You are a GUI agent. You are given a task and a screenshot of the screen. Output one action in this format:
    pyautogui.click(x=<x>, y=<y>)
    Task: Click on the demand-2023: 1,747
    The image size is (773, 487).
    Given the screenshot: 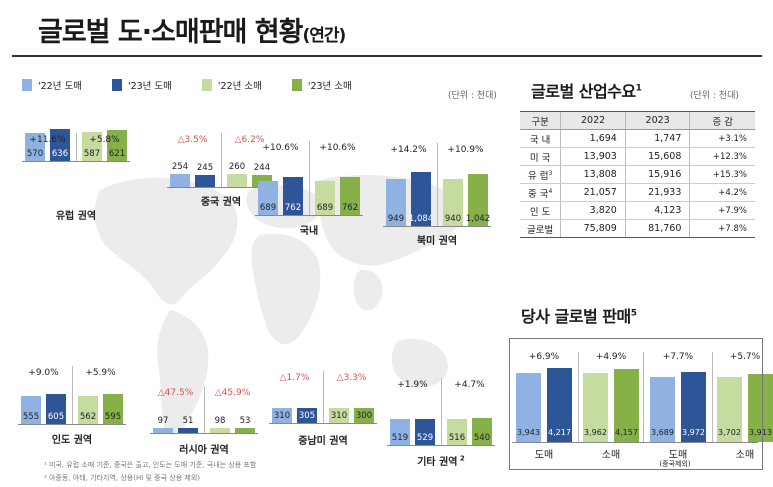 What is the action you would take?
    pyautogui.click(x=657, y=138)
    